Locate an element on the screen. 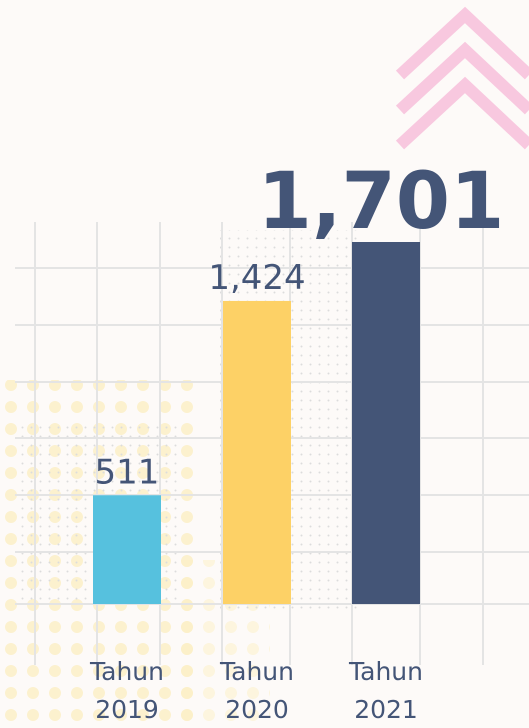 Image resolution: width=529 pixels, height=728 pixels. x-tick-label: Tahun 2020 is located at coordinates (256, 690).